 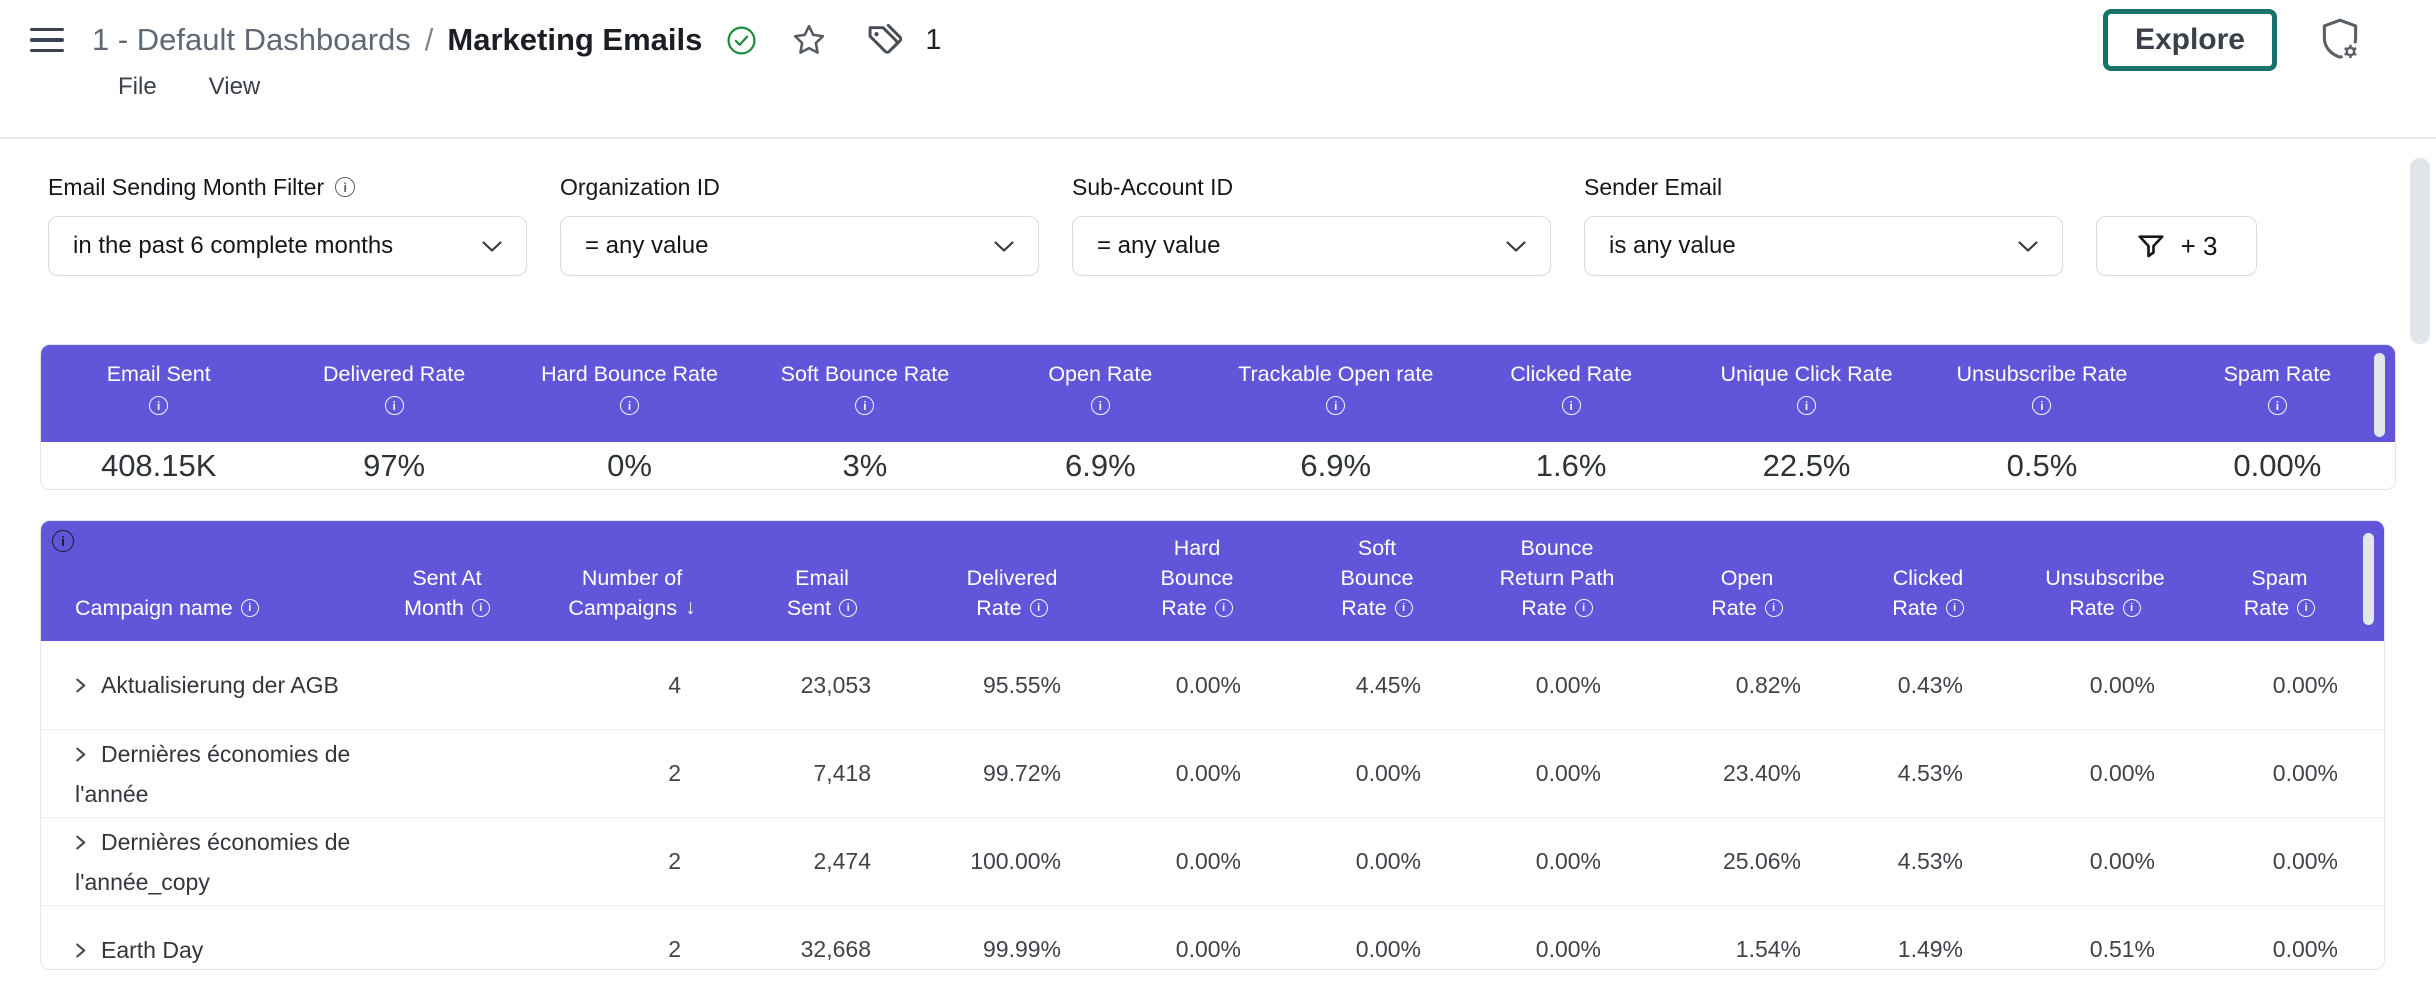 What do you see at coordinates (2340, 40) in the screenshot?
I see `shield-settings-icon` at bounding box center [2340, 40].